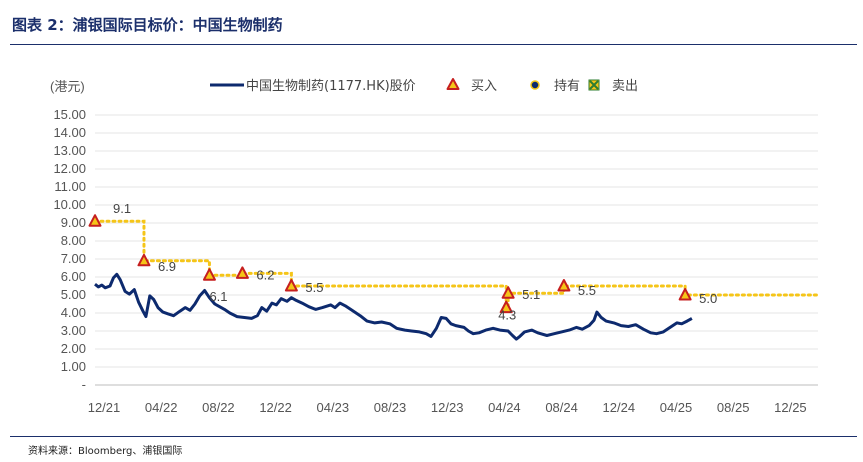 This screenshot has height=462, width=863. I want to click on target-price-label: 6.1, so click(218, 296).